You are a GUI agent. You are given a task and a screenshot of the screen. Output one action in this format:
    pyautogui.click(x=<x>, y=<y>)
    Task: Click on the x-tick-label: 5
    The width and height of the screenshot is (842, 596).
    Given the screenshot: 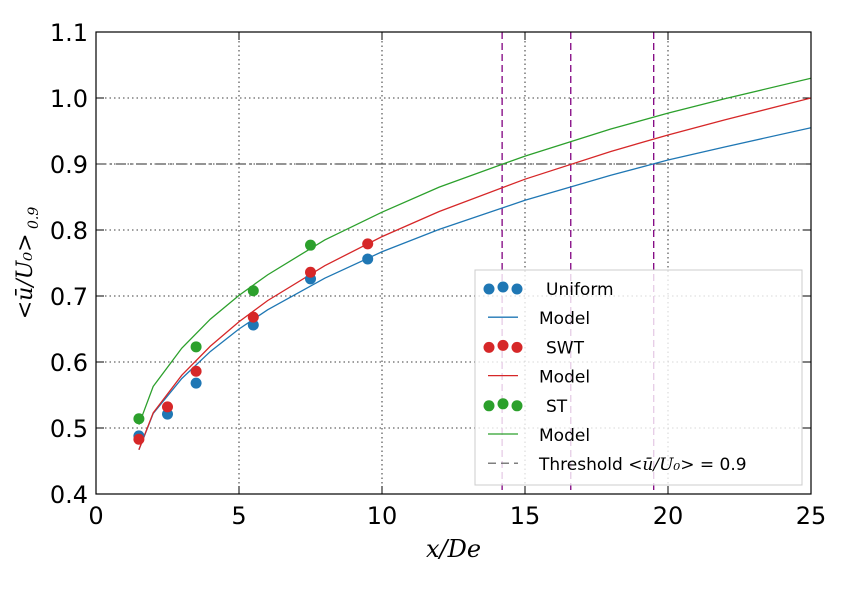 What is the action you would take?
    pyautogui.click(x=238, y=516)
    